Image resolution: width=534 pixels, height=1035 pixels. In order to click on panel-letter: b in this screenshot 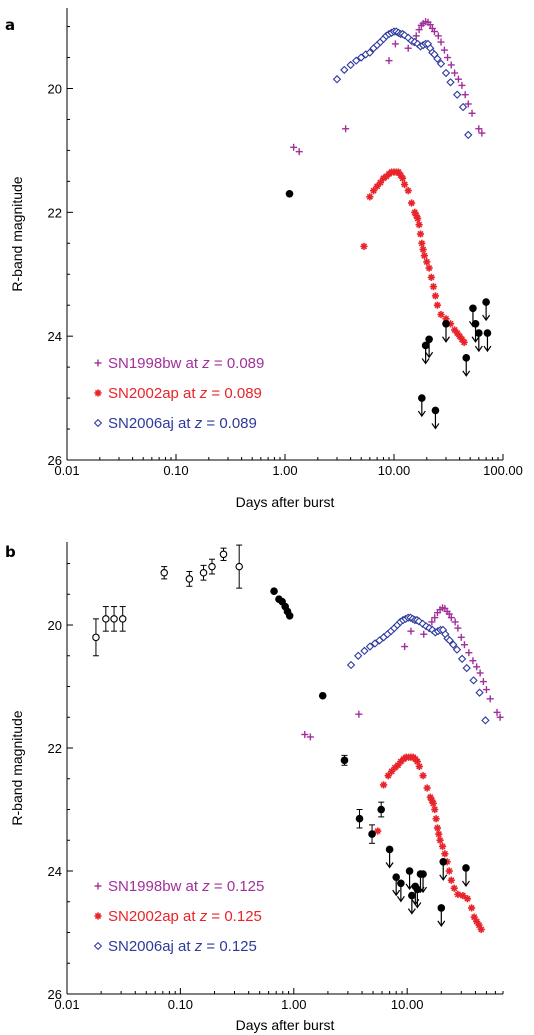, I will do `click(10, 552)`.